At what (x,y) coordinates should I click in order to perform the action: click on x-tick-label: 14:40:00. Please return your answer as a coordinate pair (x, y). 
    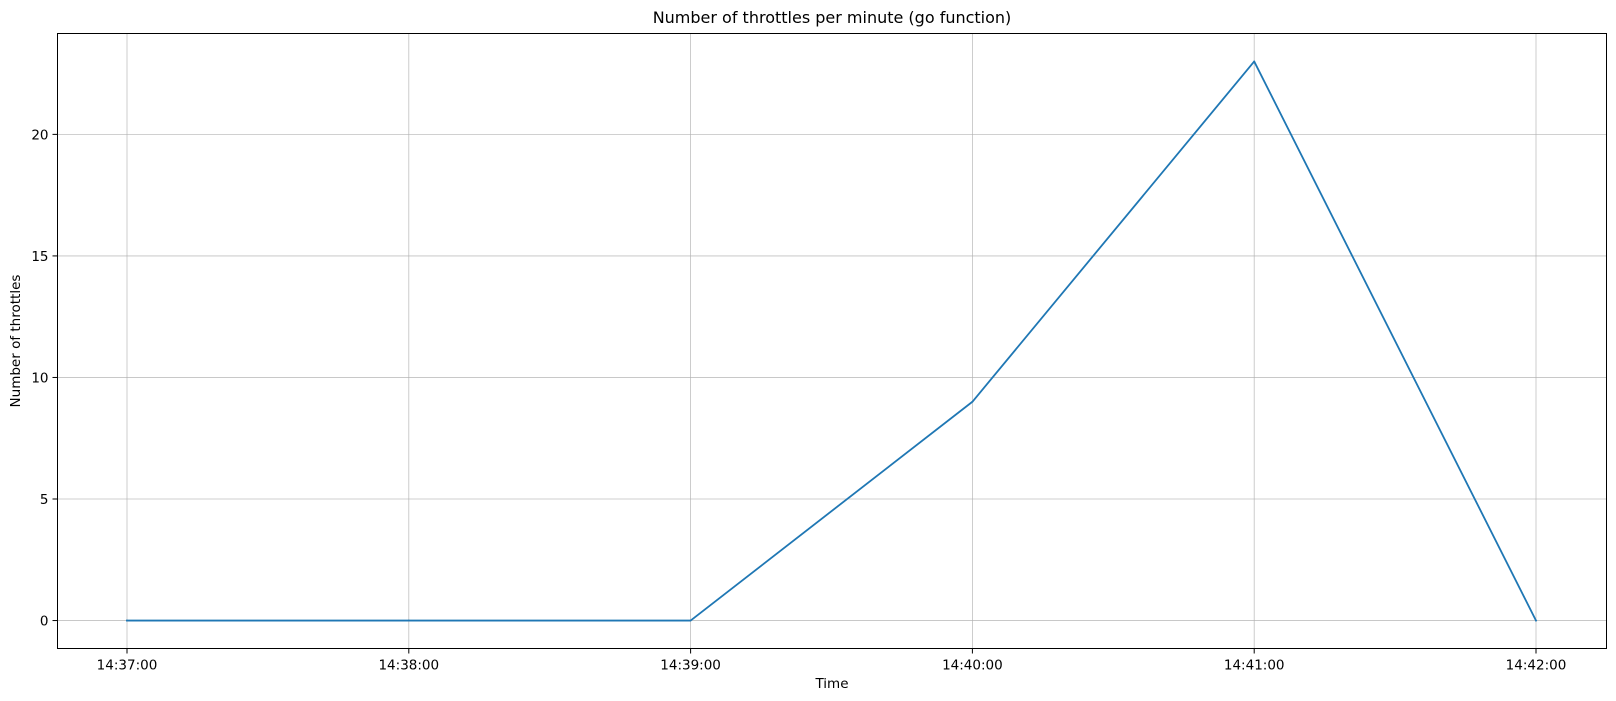
    Looking at the image, I should click on (972, 666).